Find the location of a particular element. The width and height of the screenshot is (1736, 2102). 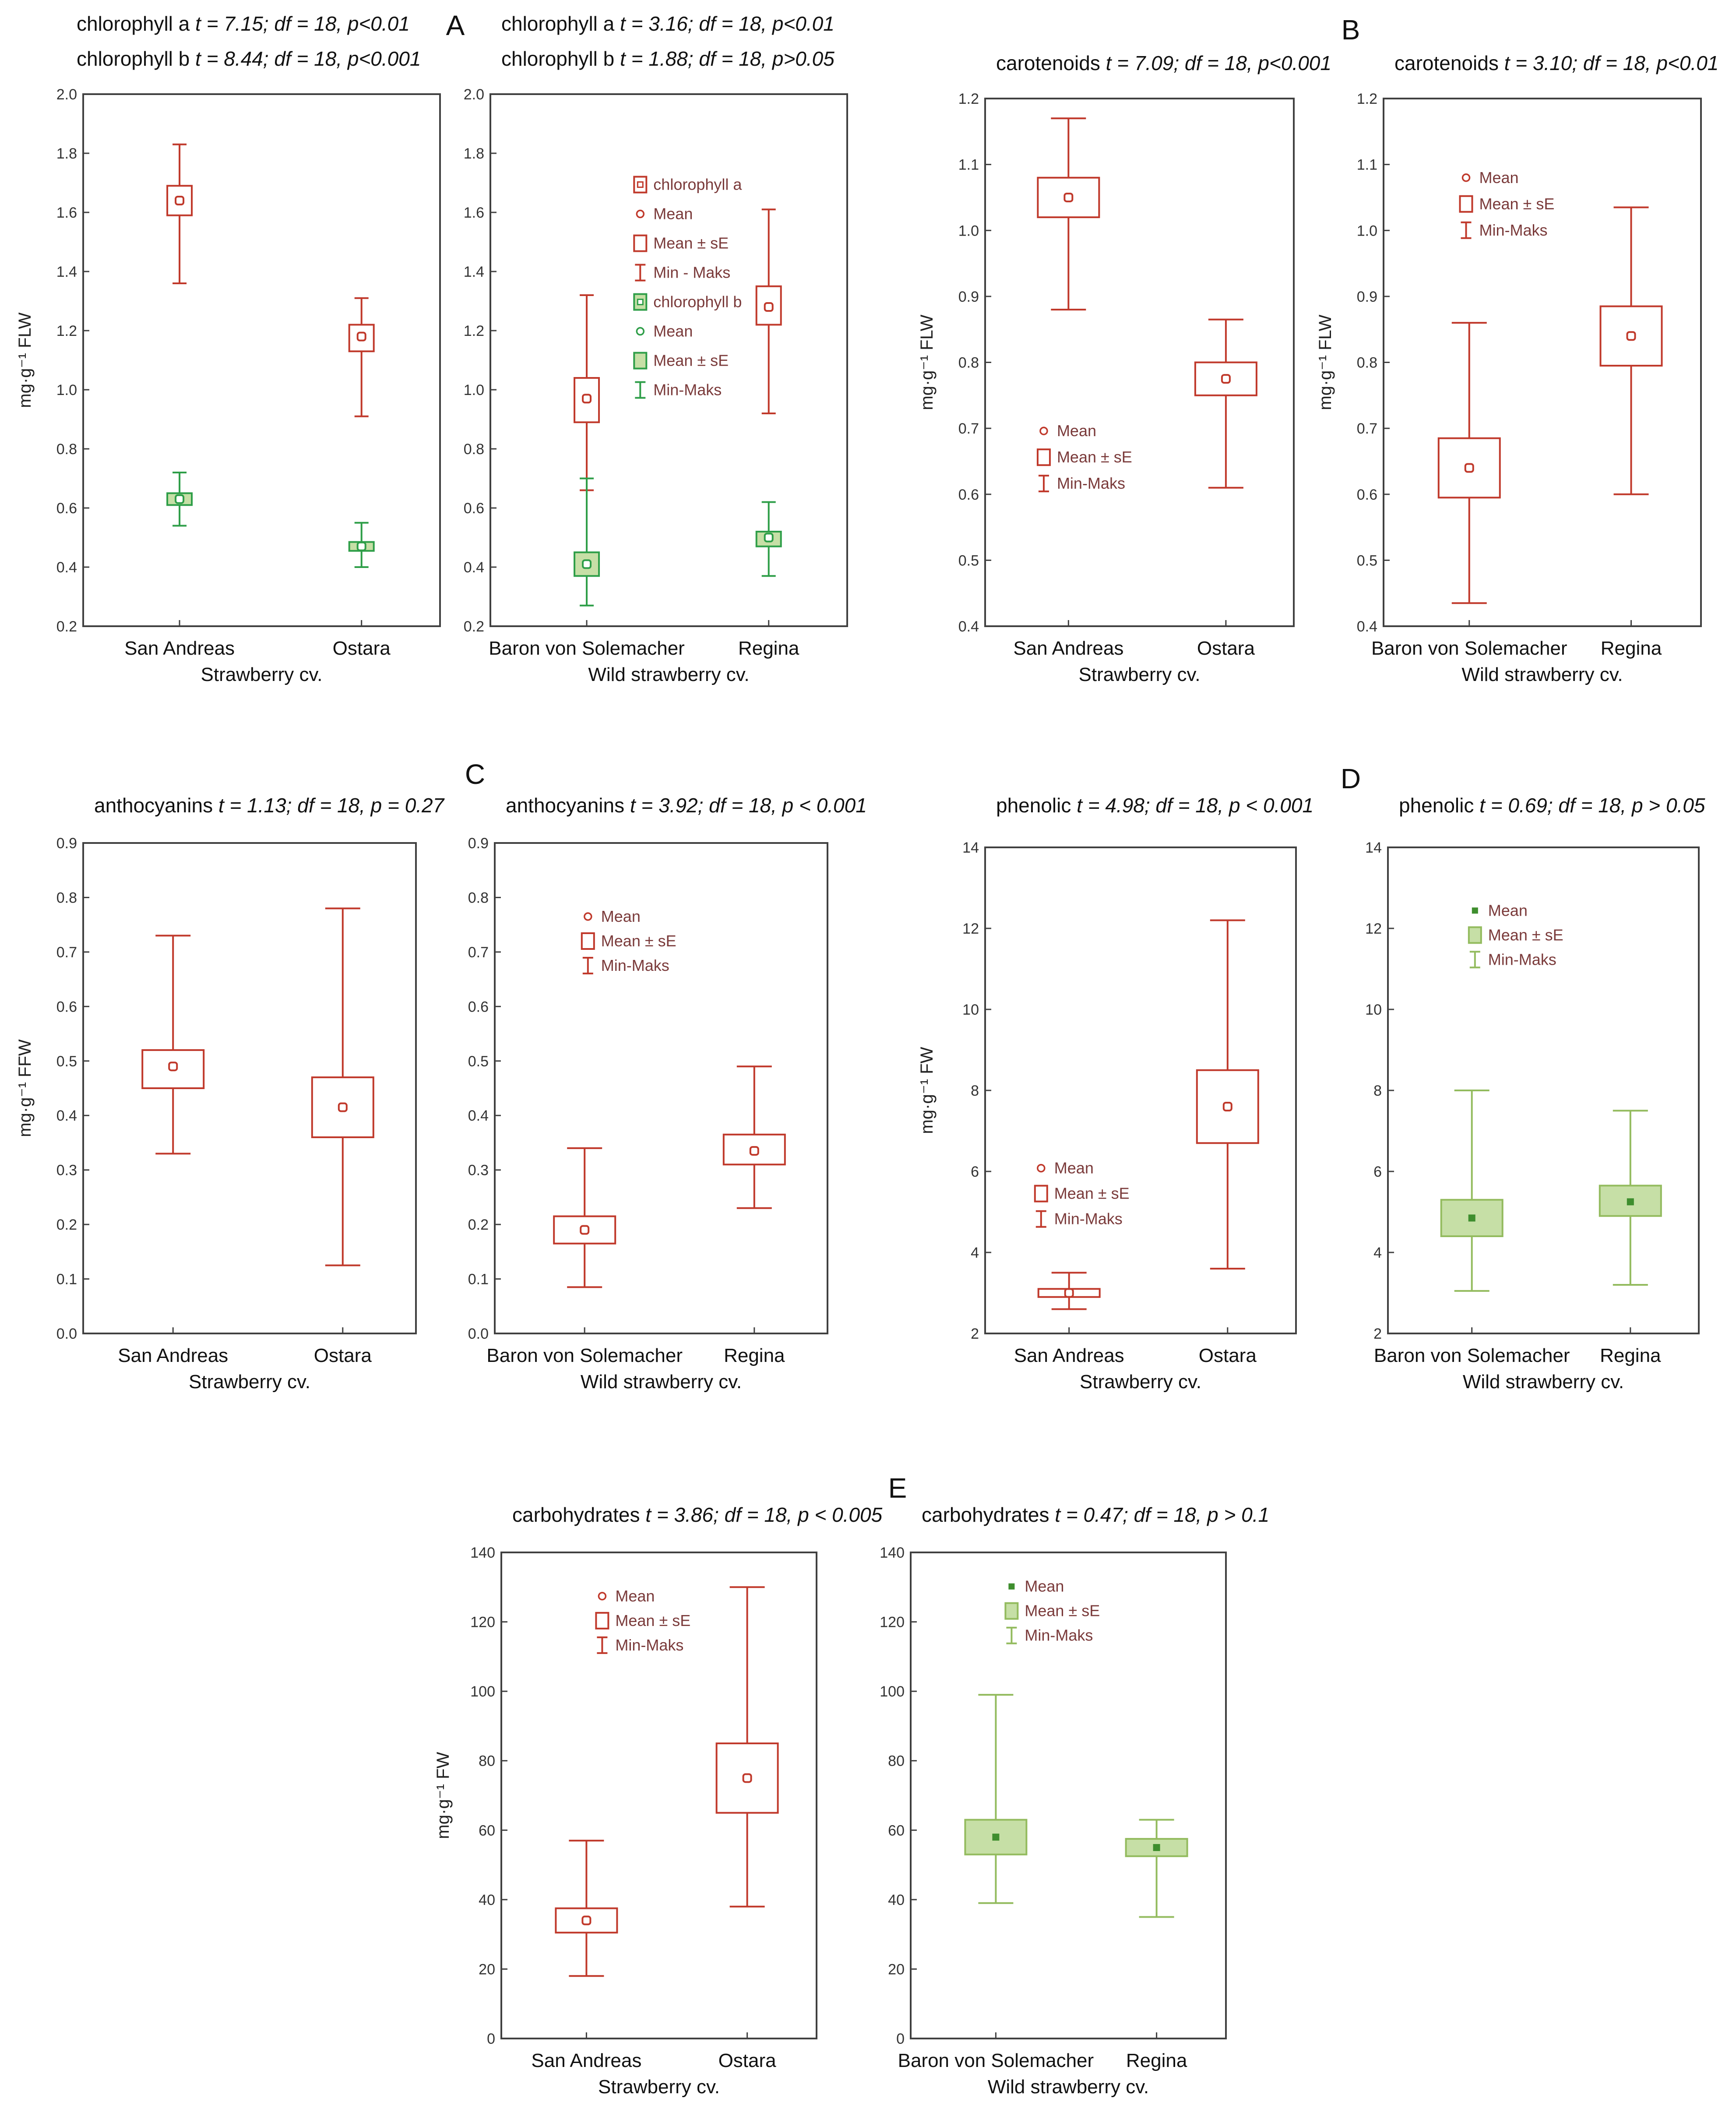

legend-label: Min - Maks is located at coordinates (691, 273).